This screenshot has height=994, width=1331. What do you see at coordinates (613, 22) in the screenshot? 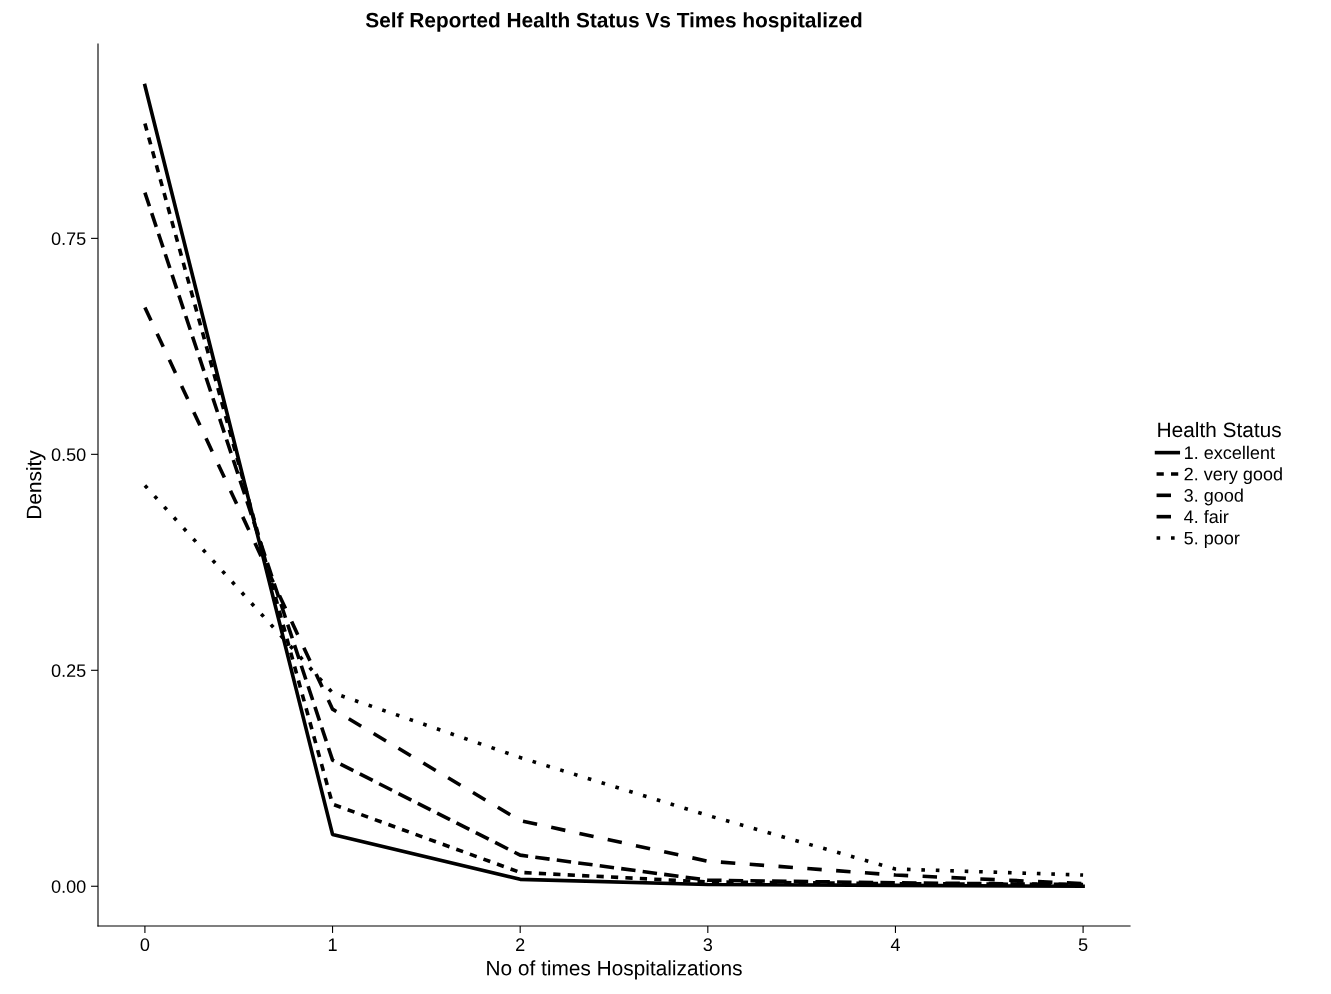
I see `chart-title: Self Reported Health Status Vs Times hospitalized` at bounding box center [613, 22].